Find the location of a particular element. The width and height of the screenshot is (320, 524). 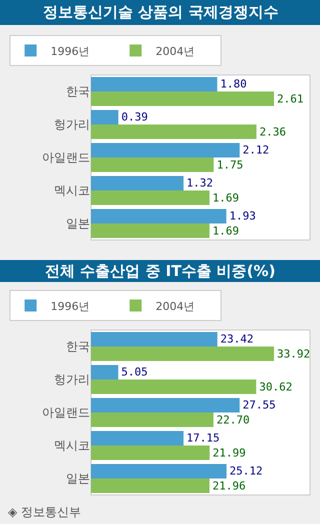

data-label: 30.62 is located at coordinates (275, 387).